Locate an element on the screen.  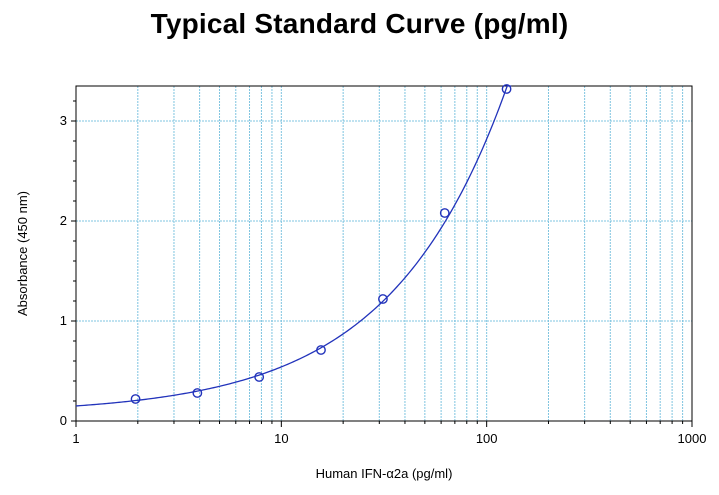
x-axis-title: Human IFN-α2a (pg/ml) is located at coordinates (384, 473).